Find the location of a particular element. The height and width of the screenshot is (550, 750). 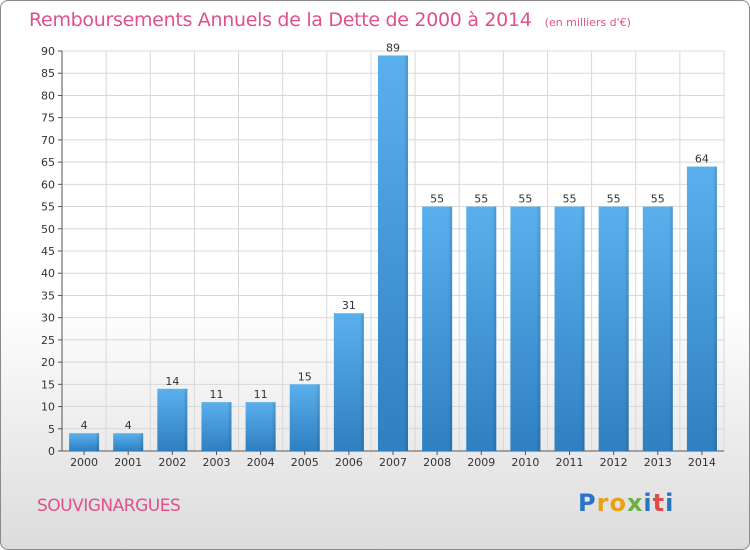

y-tick-label: 80 is located at coordinates (48, 95).